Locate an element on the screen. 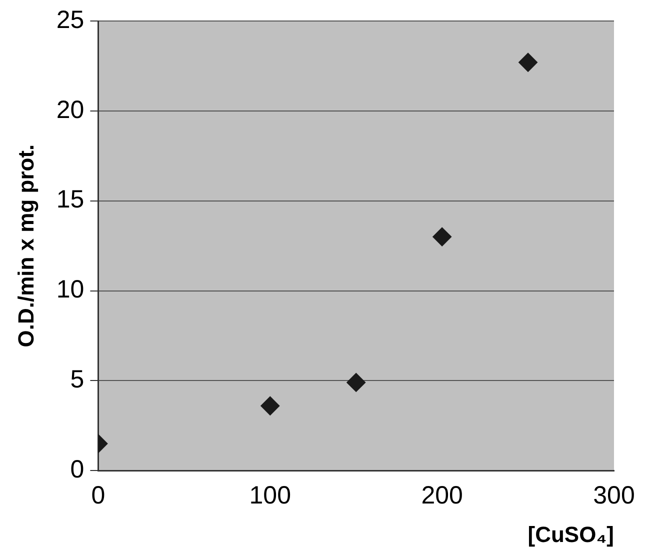 This screenshot has width=654, height=553. y-tick-label: 20 is located at coordinates (70, 110).